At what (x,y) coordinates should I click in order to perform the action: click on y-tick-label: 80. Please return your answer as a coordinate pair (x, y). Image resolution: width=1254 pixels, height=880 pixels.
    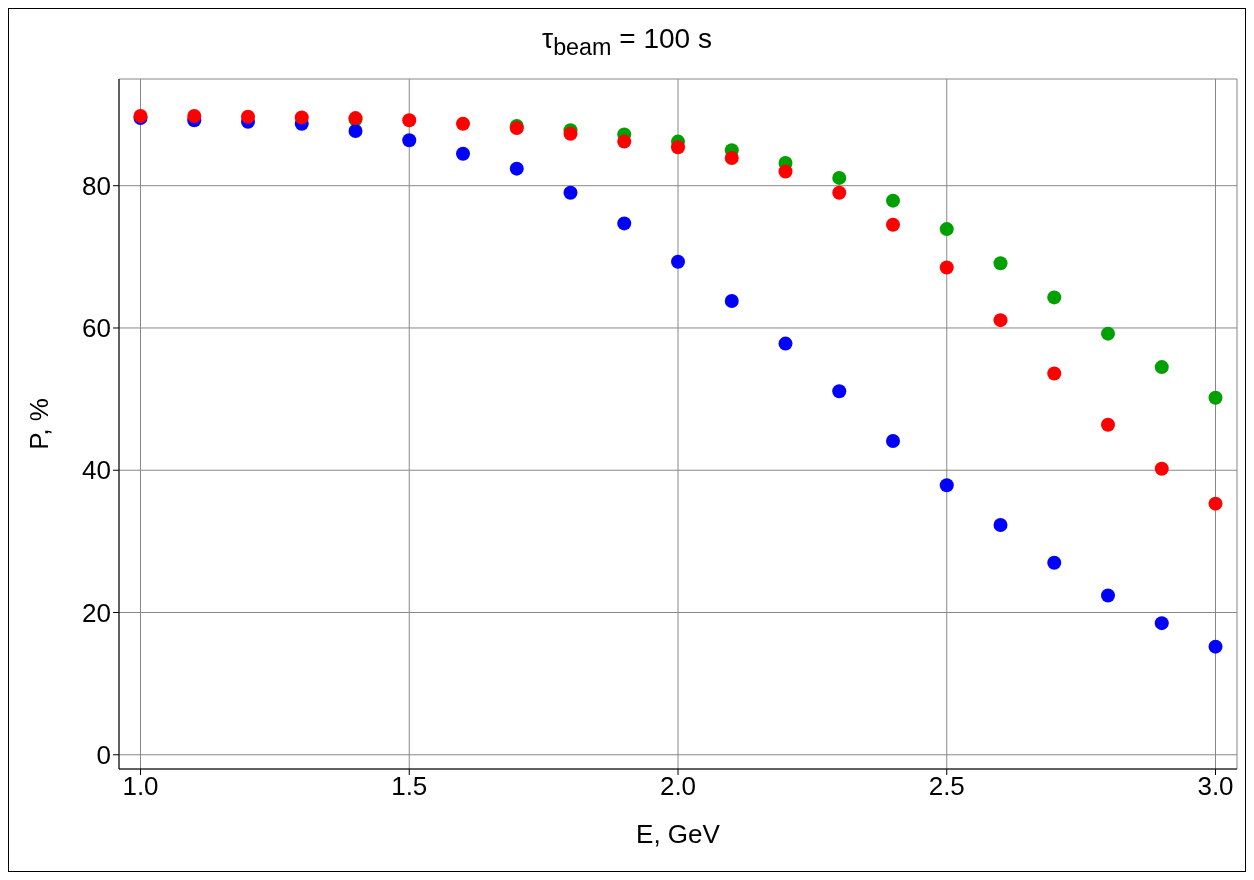
    Looking at the image, I should click on (96, 185).